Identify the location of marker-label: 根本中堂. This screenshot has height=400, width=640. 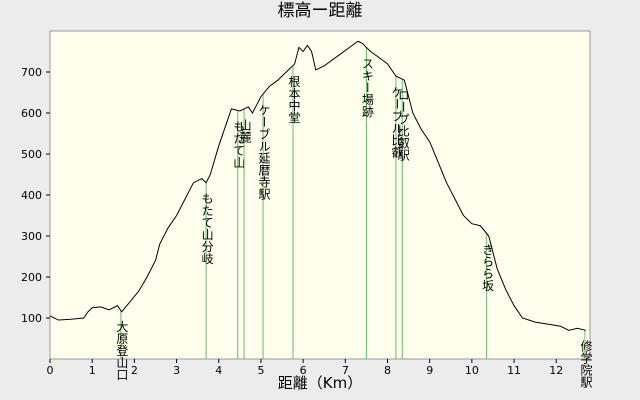
(294, 99).